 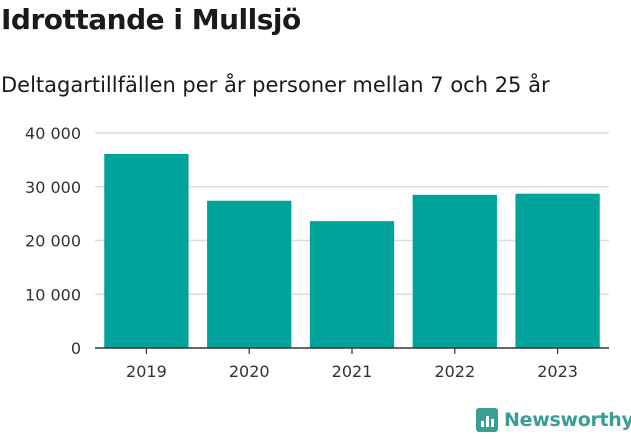 I want to click on x-tick-label: 2021, so click(x=352, y=371).